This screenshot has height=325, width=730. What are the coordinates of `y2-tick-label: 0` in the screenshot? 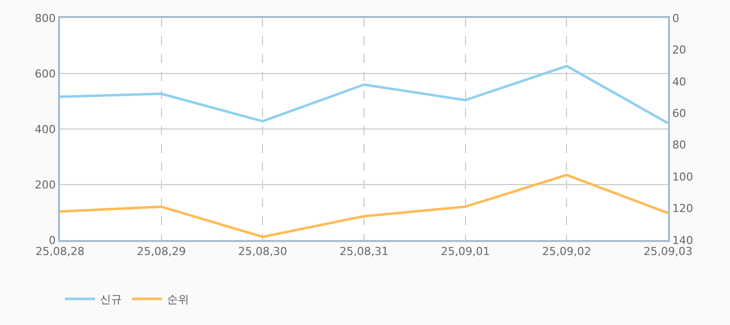 It's located at (676, 18).